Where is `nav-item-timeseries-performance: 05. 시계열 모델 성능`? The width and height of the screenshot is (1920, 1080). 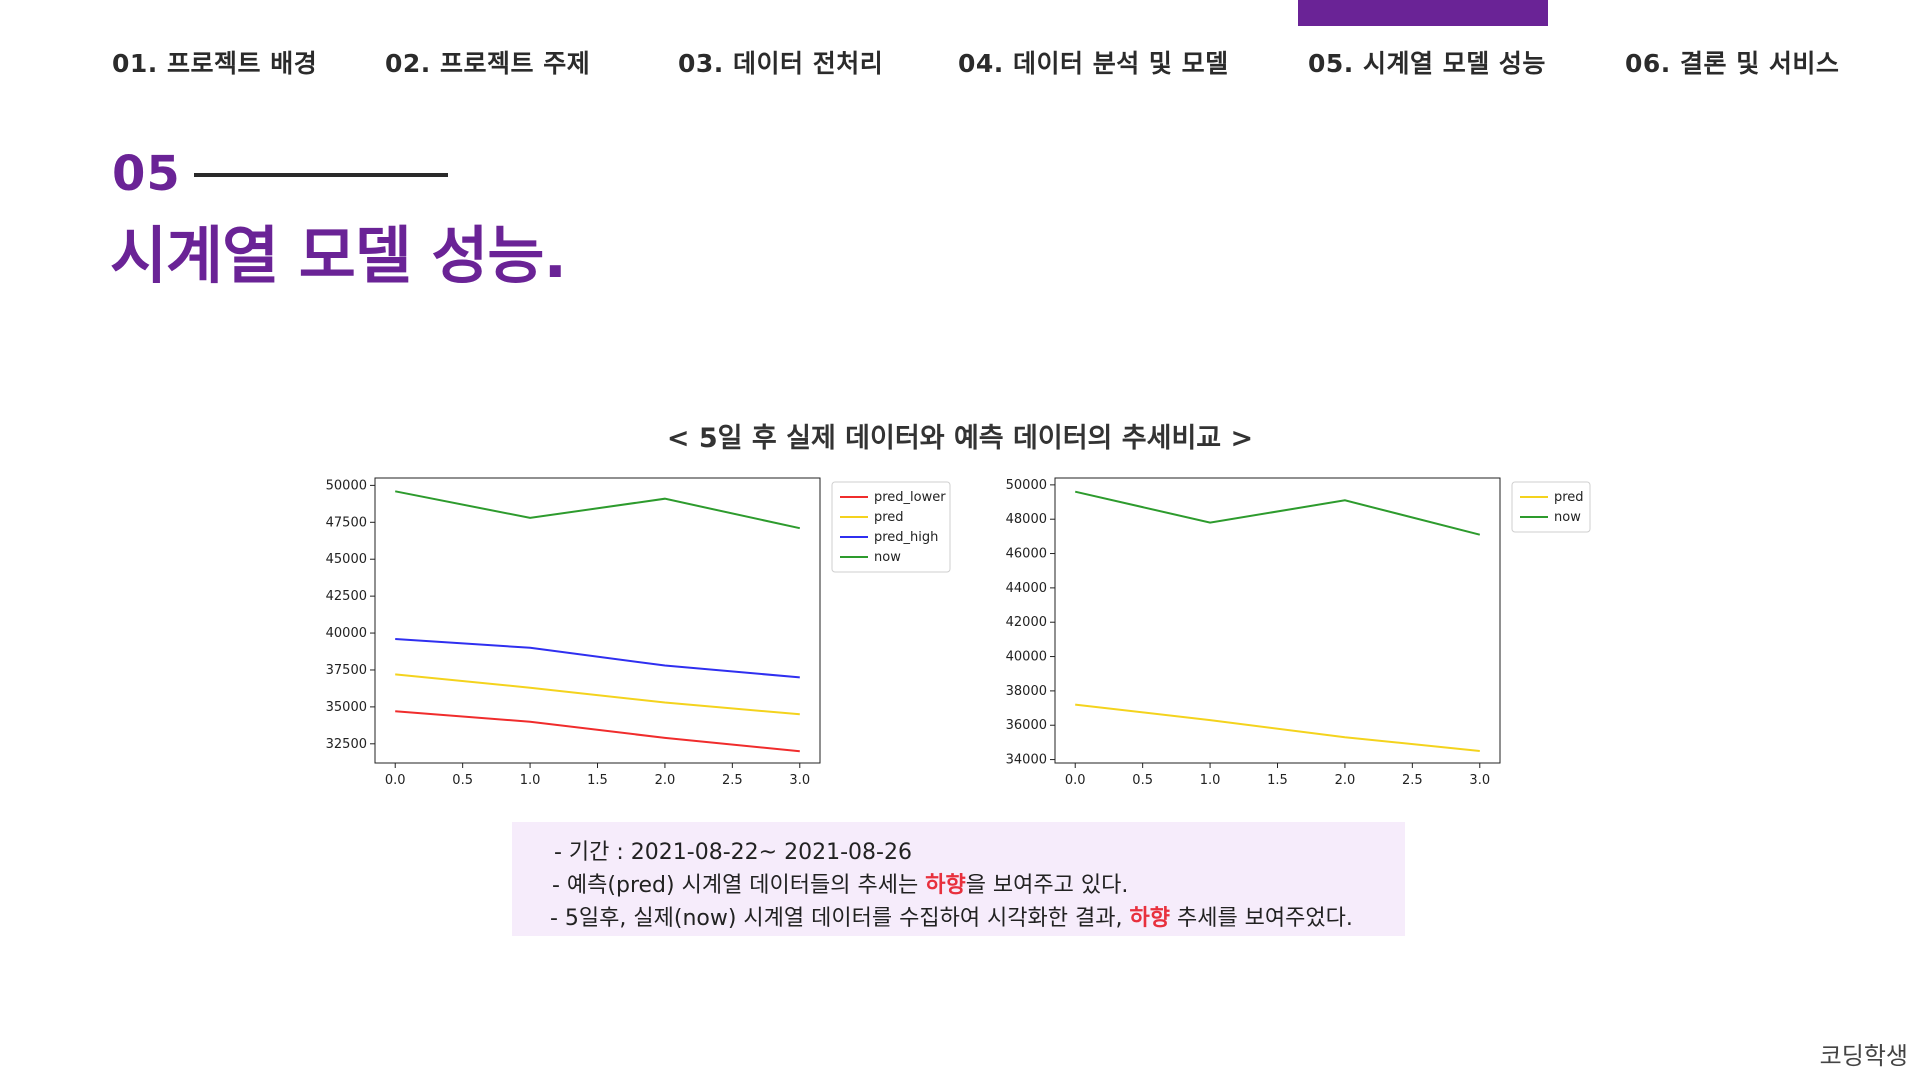 nav-item-timeseries-performance: 05. 시계열 모델 성능 is located at coordinates (1427, 63).